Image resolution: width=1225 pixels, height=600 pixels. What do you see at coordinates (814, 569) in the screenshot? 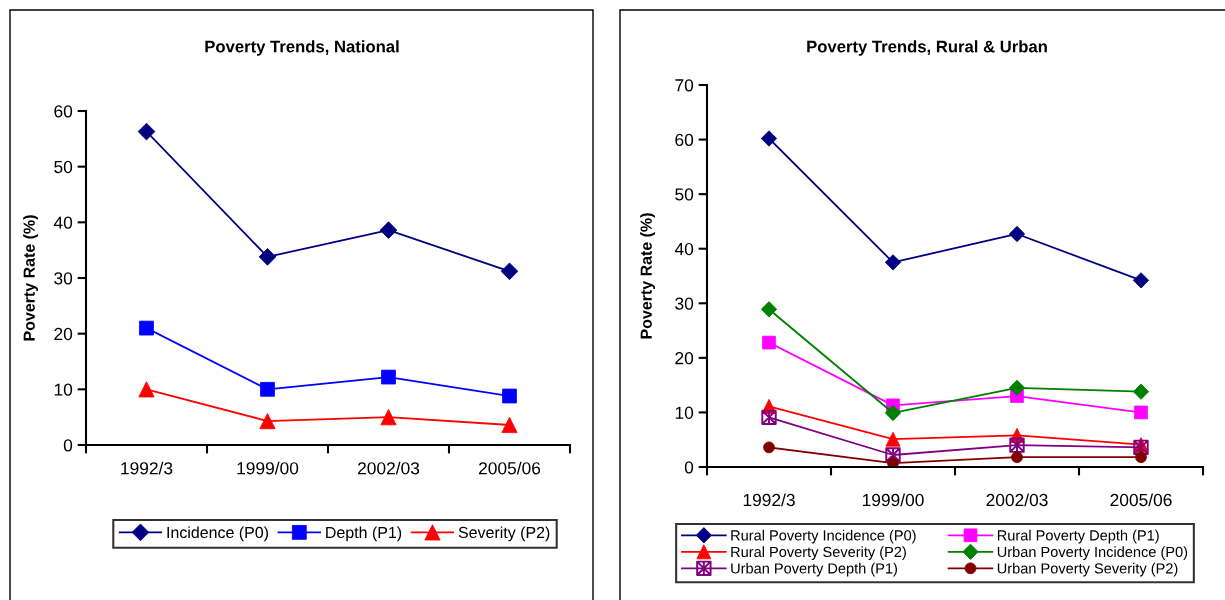
I see `legend-label: Urban Poverty Depth (P1)` at bounding box center [814, 569].